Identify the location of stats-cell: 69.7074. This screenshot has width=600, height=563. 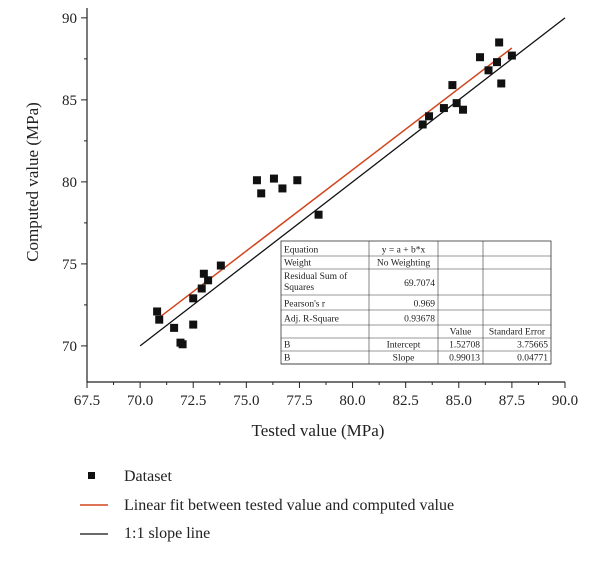
(419, 284).